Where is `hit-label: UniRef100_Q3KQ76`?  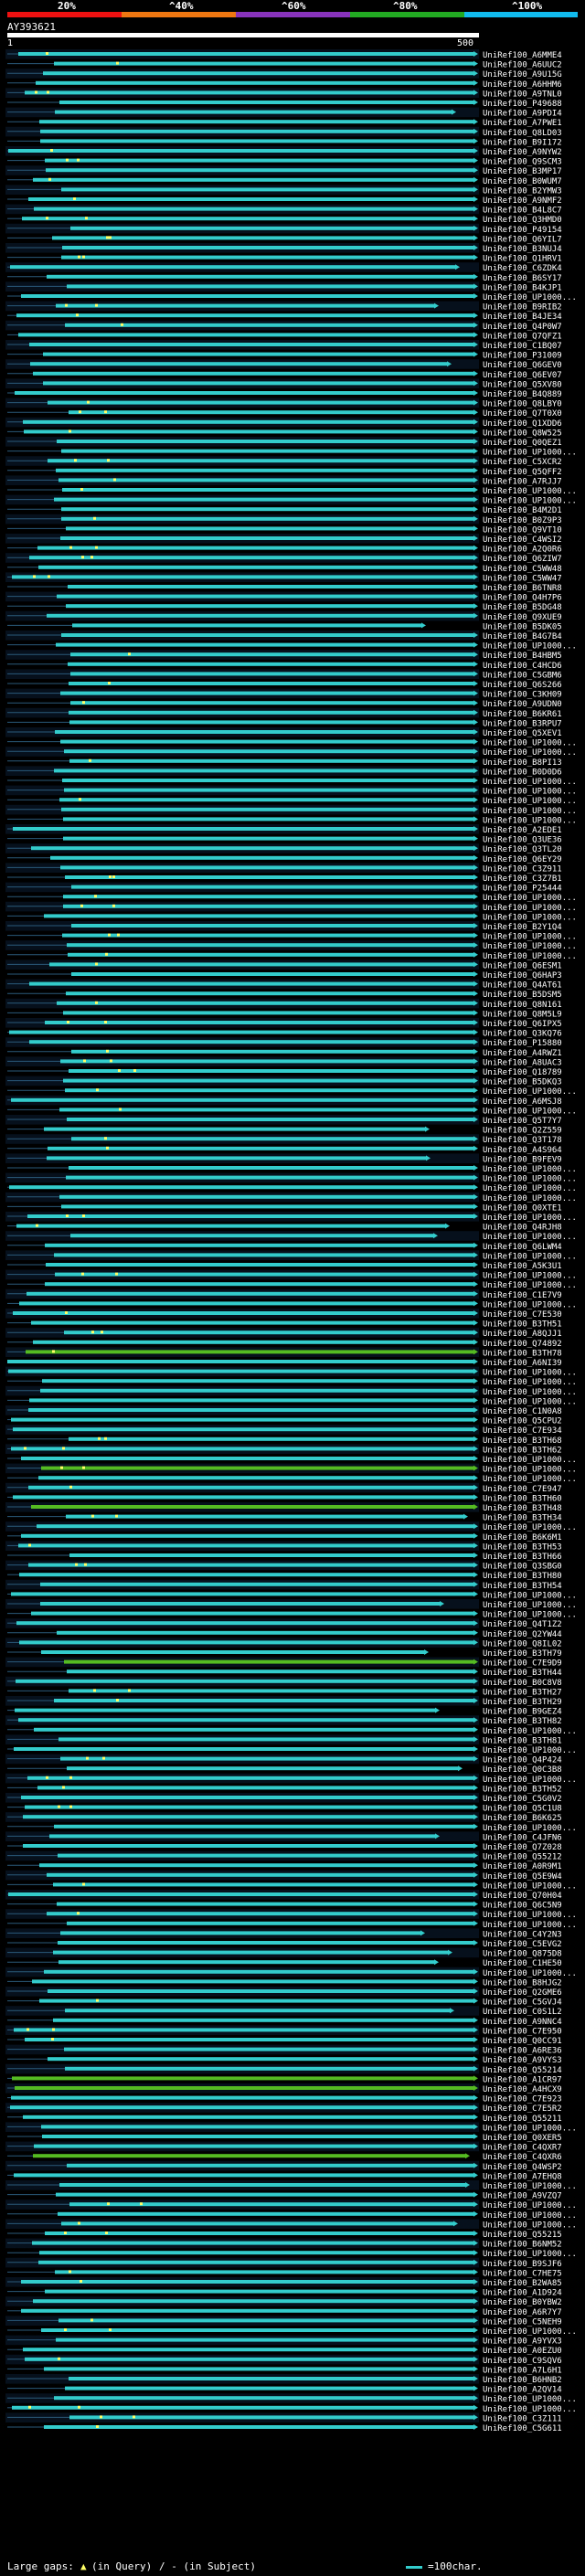
hit-label: UniRef100_Q3KQ76 is located at coordinates (522, 1034).